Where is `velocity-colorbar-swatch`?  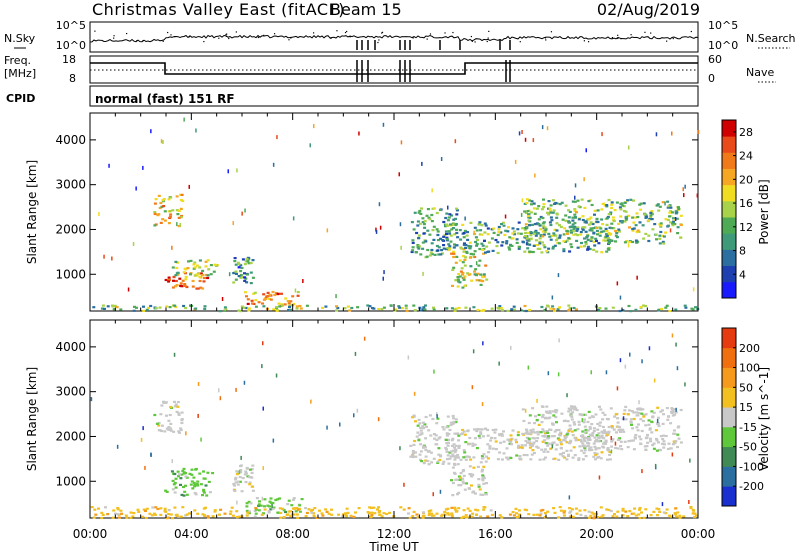
velocity-colorbar-swatch is located at coordinates (729, 417).